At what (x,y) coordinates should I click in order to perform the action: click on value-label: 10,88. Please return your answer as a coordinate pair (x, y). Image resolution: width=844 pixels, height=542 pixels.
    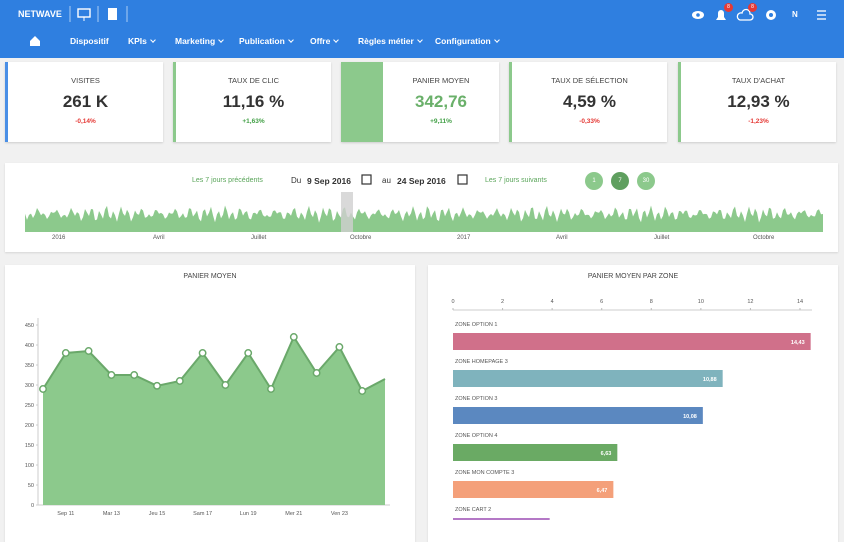
    Looking at the image, I should click on (710, 380).